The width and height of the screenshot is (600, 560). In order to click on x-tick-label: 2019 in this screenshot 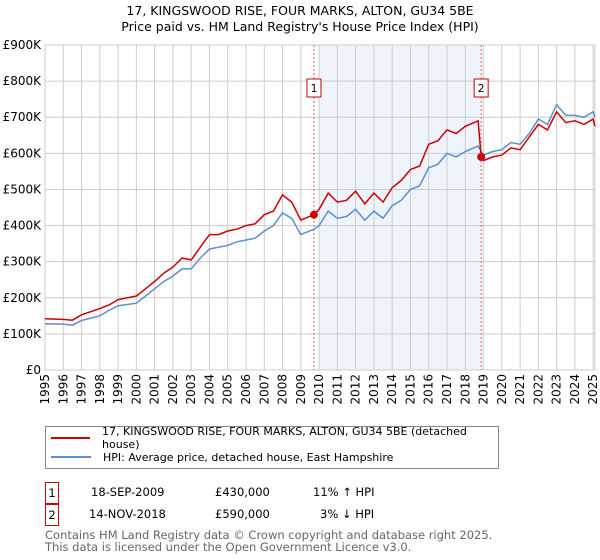, I will do `click(484, 389)`.